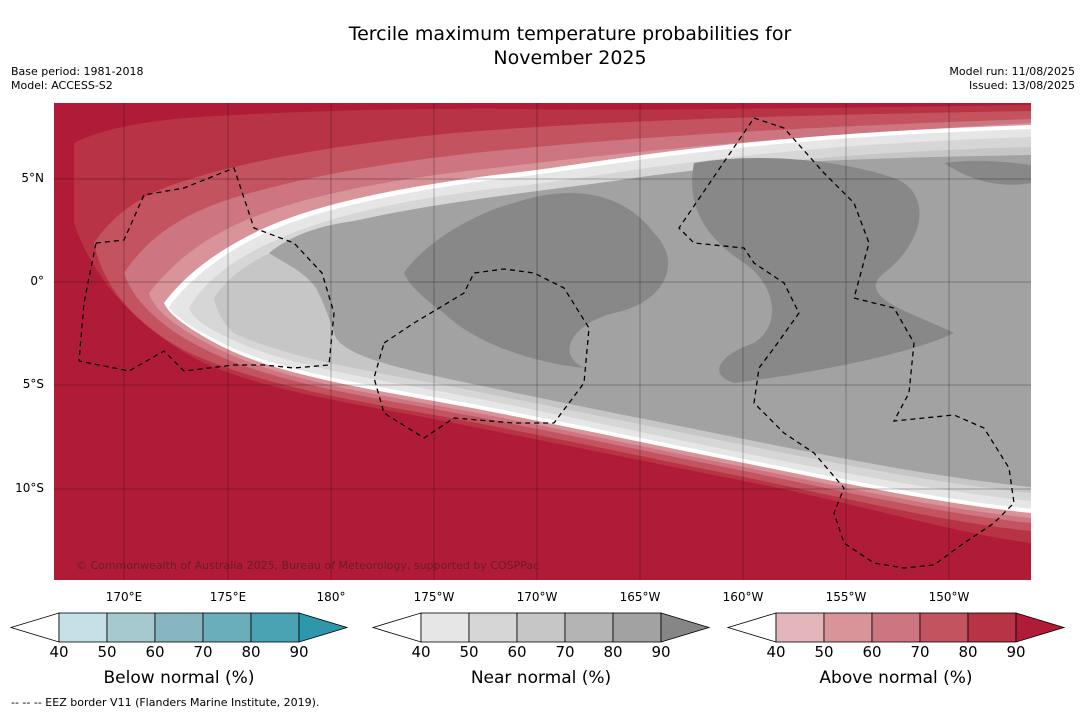 This screenshot has height=713, width=1085. Describe the element at coordinates (29, 488) in the screenshot. I see `lat-label-10s: 10°S` at that location.